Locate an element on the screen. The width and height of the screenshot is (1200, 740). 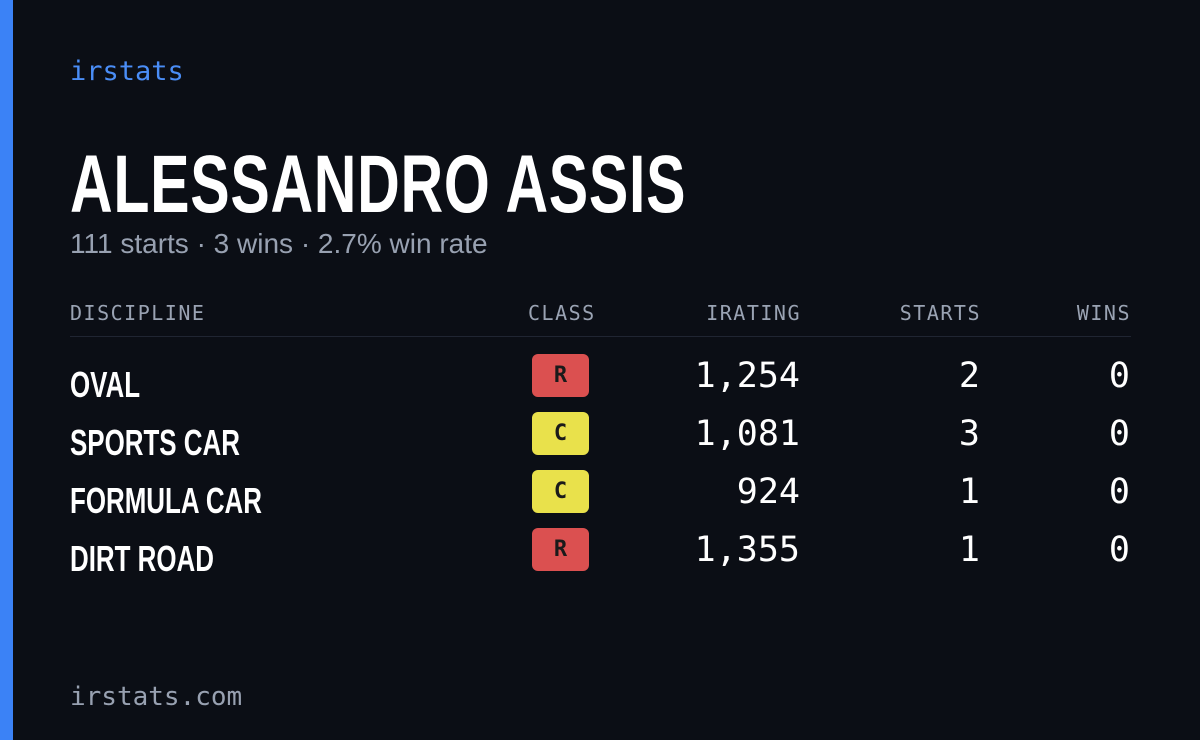
column-header: CLASS is located at coordinates (562, 313).